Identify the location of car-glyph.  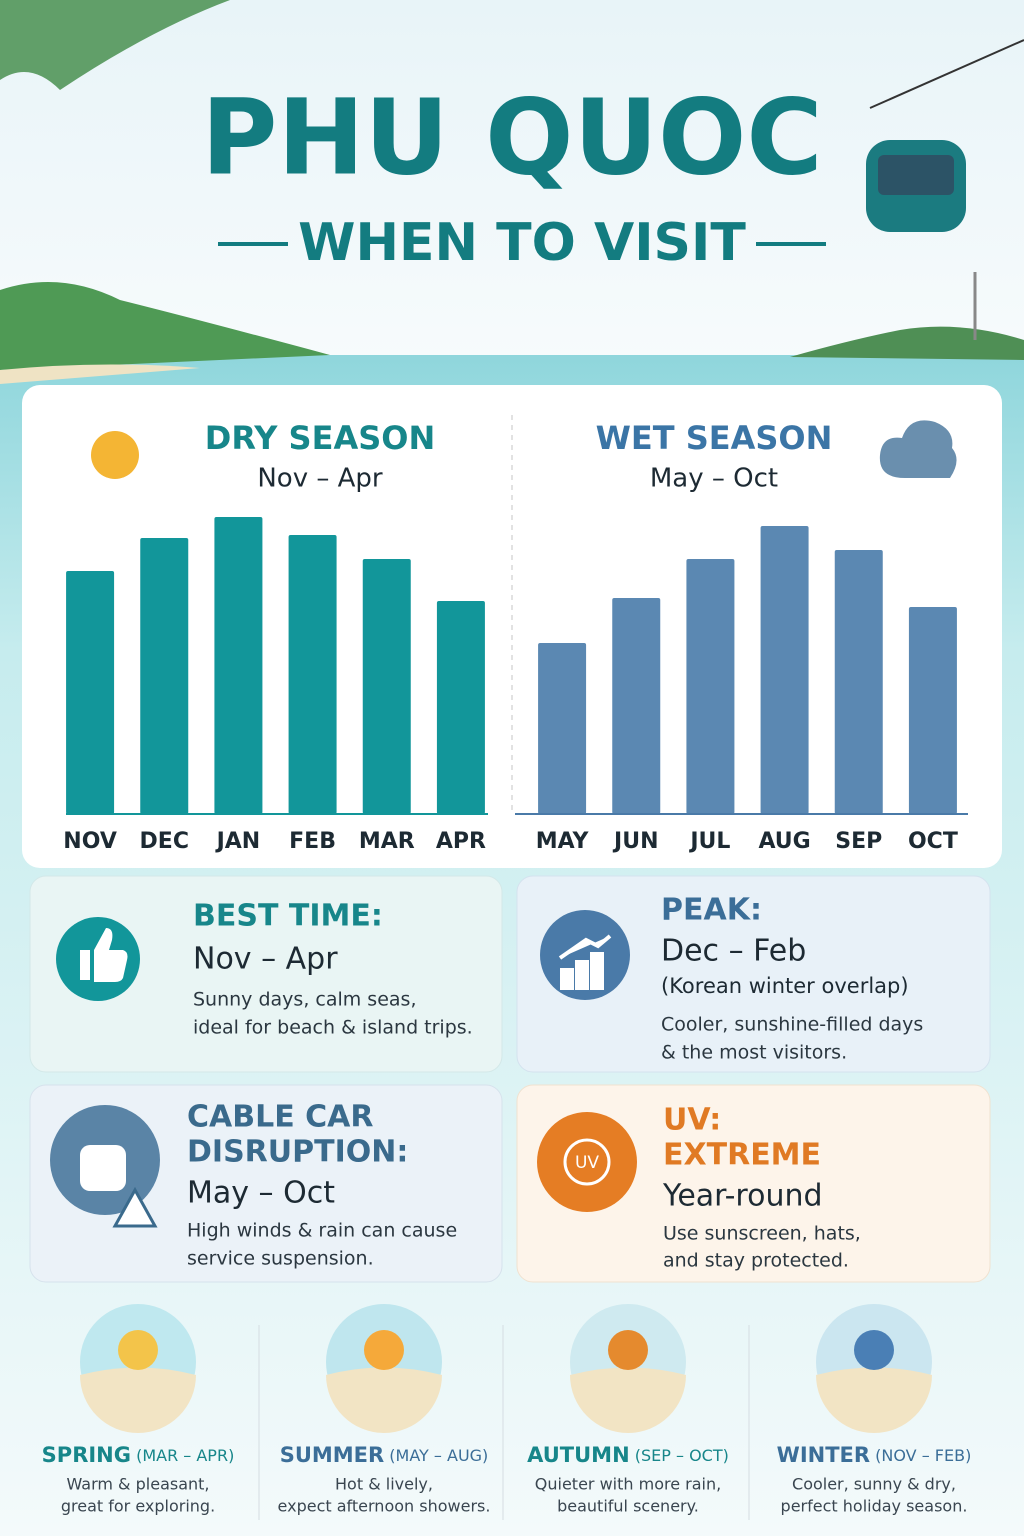
(103, 1168).